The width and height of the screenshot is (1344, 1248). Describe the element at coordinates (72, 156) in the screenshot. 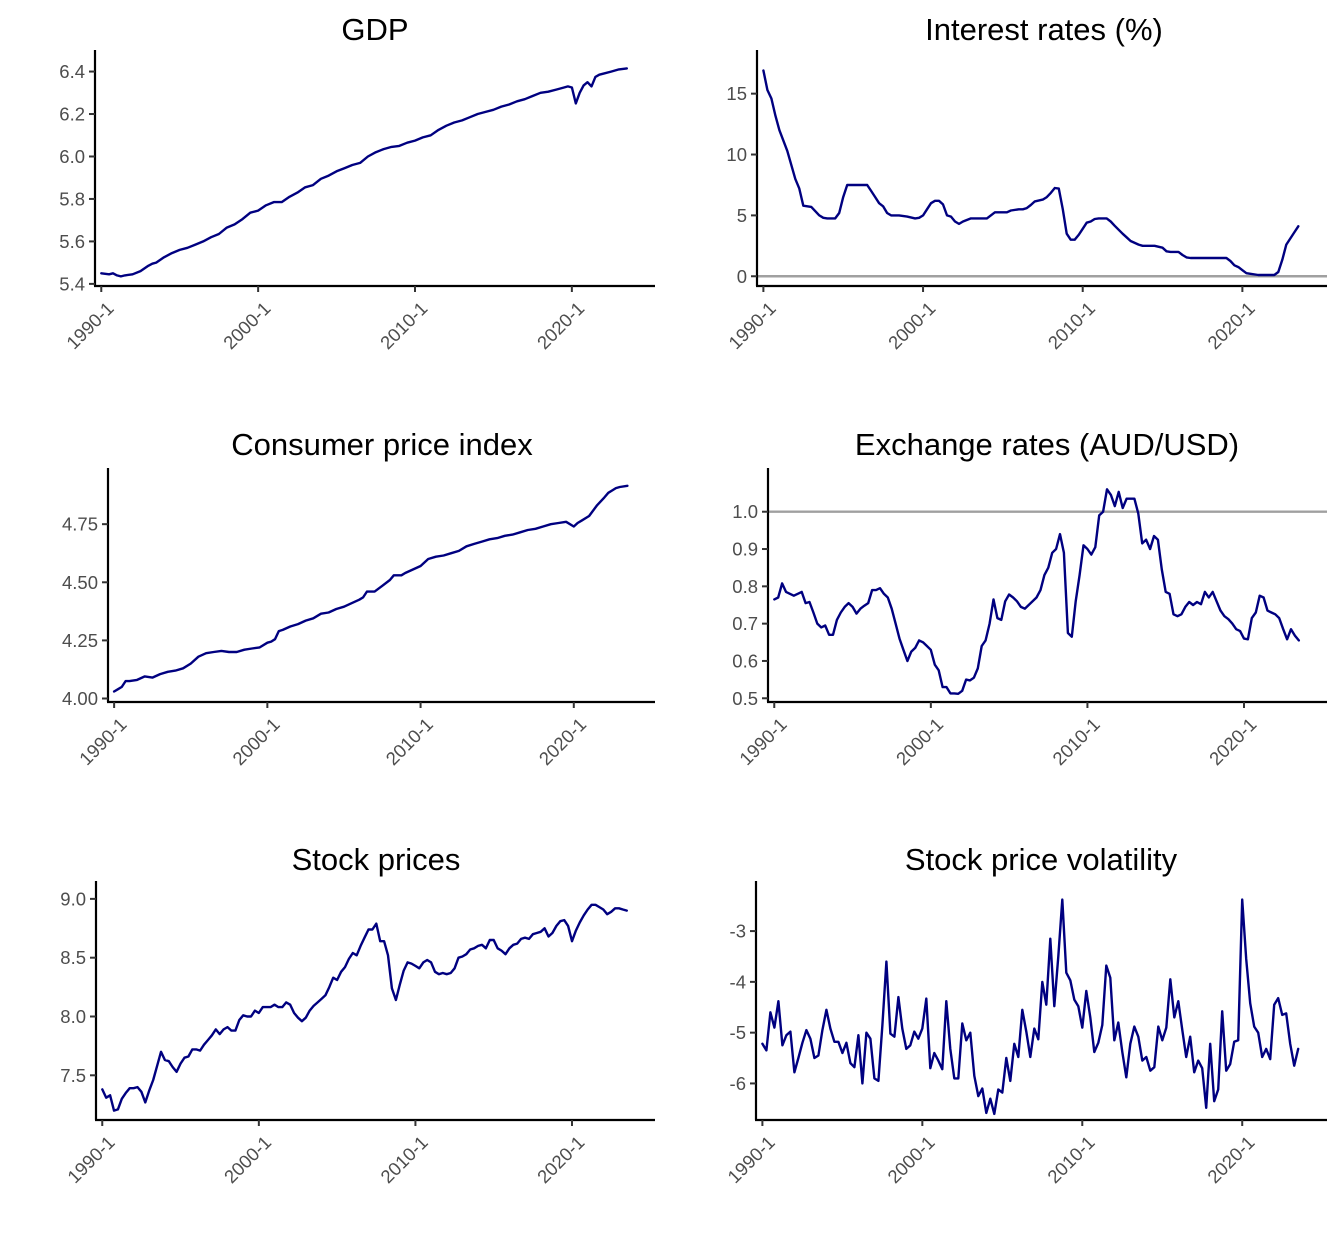

I see `y-tick-label-gdp: 6.0` at that location.